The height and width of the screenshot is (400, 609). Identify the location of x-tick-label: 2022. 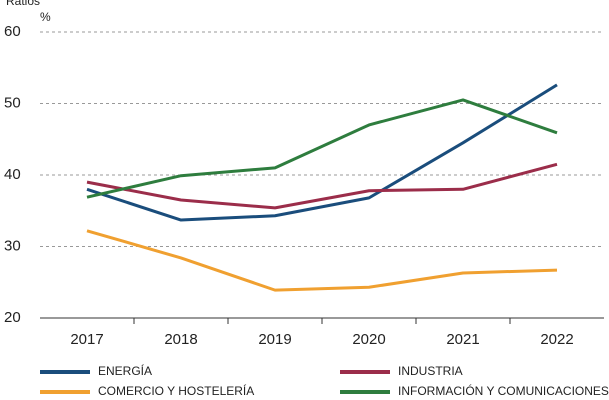
(556, 339).